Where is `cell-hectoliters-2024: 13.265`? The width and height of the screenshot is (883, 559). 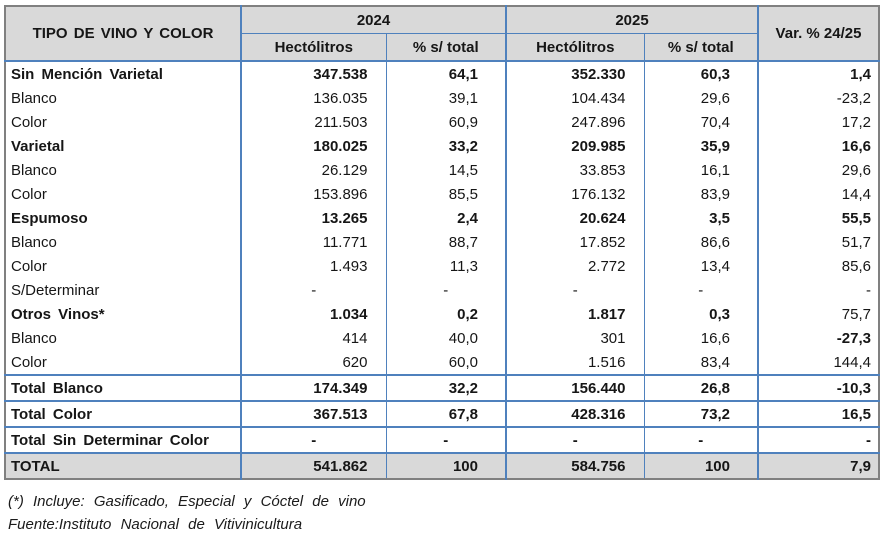 cell-hectoliters-2024: 13.265 is located at coordinates (313, 218).